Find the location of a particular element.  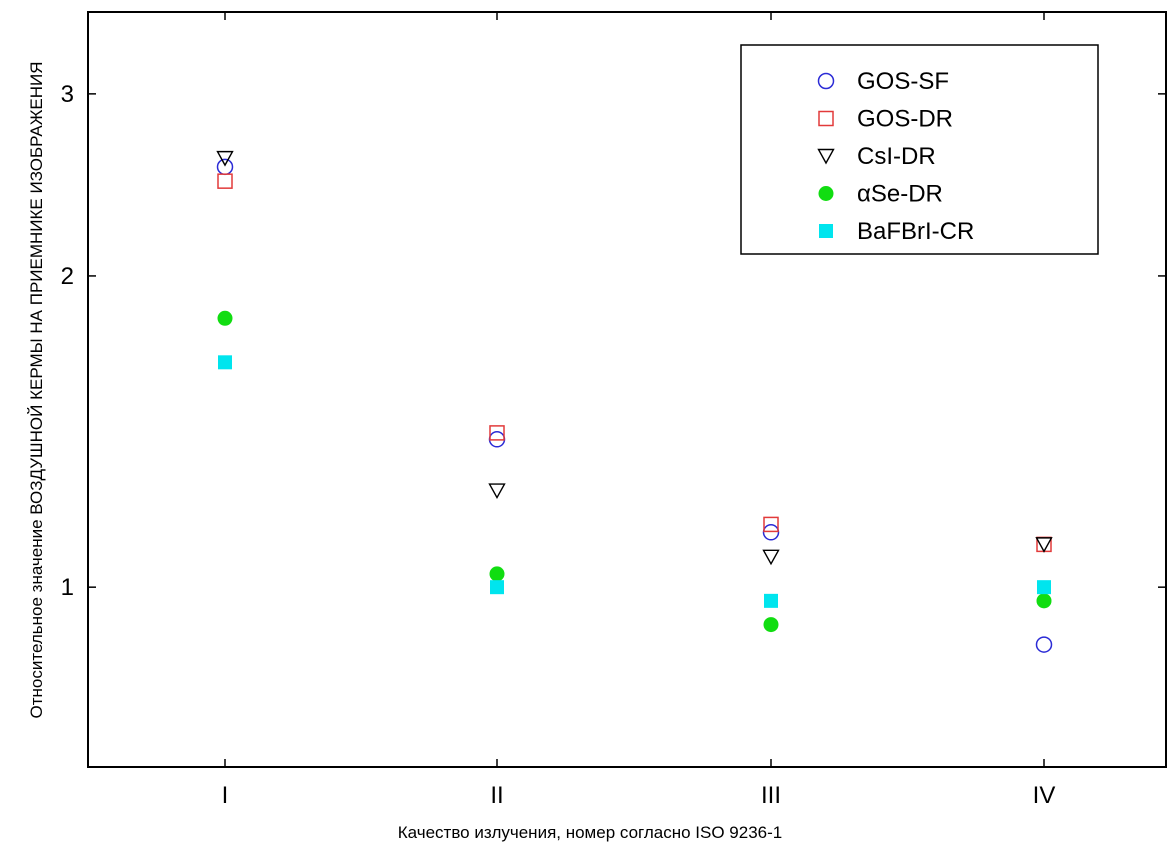

x-tick-label: IV is located at coordinates (1044, 795).